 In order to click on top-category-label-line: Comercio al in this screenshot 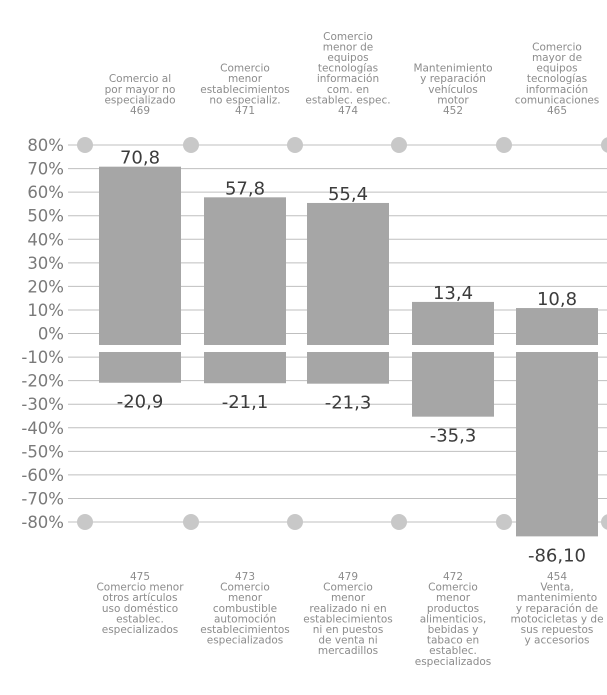, I will do `click(140, 79)`.